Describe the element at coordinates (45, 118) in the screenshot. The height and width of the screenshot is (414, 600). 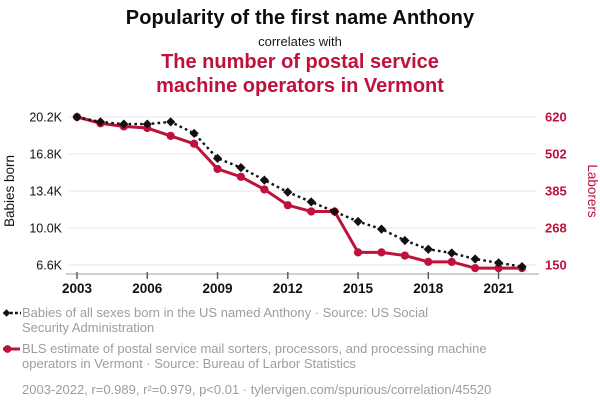
I see `left-axis-tick-label: 20.2K` at that location.